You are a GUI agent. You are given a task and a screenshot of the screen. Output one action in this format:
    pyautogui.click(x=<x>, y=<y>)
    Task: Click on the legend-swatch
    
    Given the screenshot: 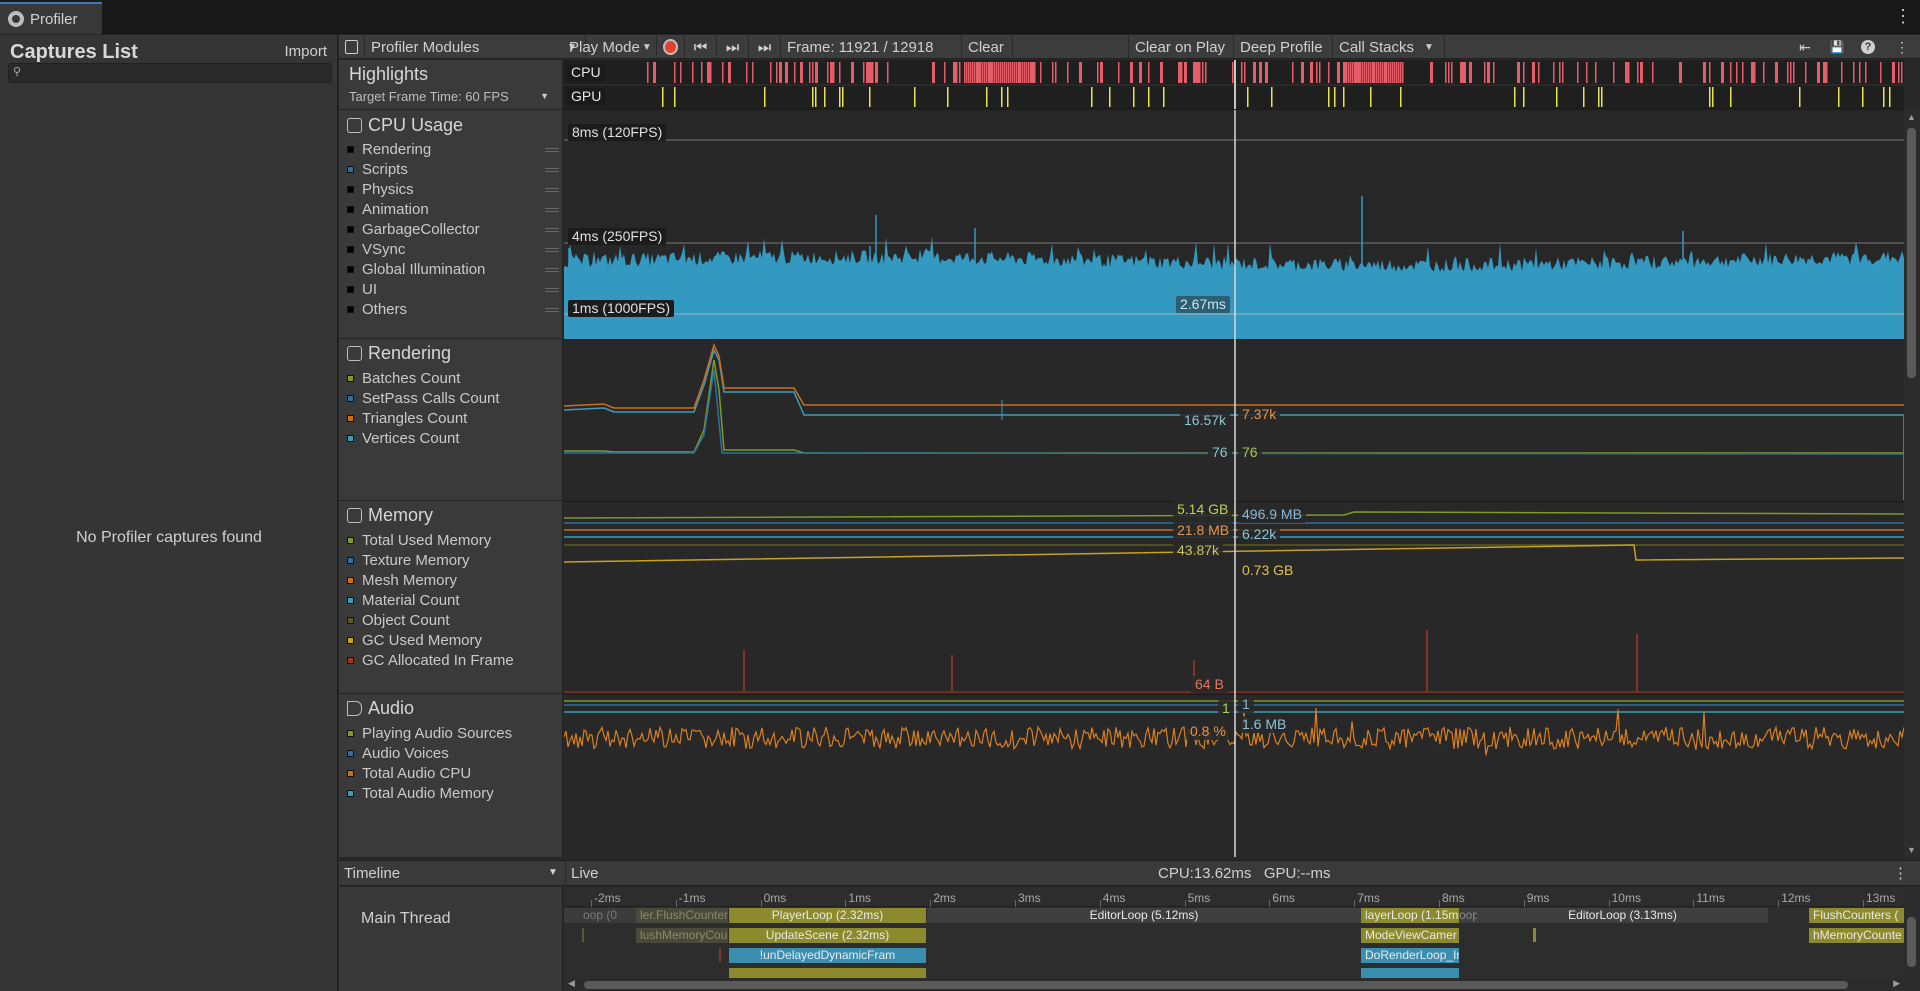 What is the action you would take?
    pyautogui.click(x=350, y=438)
    